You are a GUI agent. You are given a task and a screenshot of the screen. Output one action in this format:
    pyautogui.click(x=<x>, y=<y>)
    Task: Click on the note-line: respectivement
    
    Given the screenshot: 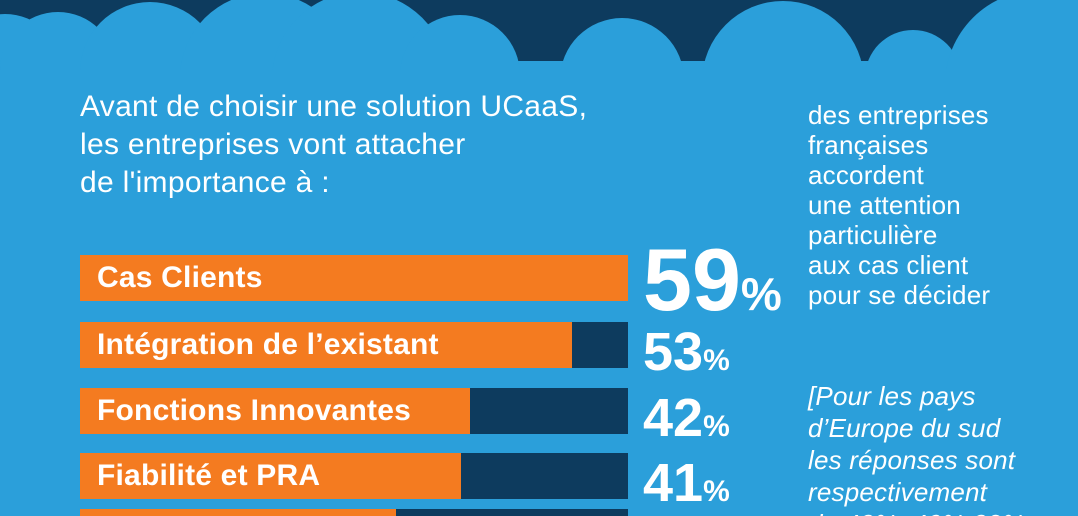 What is the action you would take?
    pyautogui.click(x=898, y=492)
    